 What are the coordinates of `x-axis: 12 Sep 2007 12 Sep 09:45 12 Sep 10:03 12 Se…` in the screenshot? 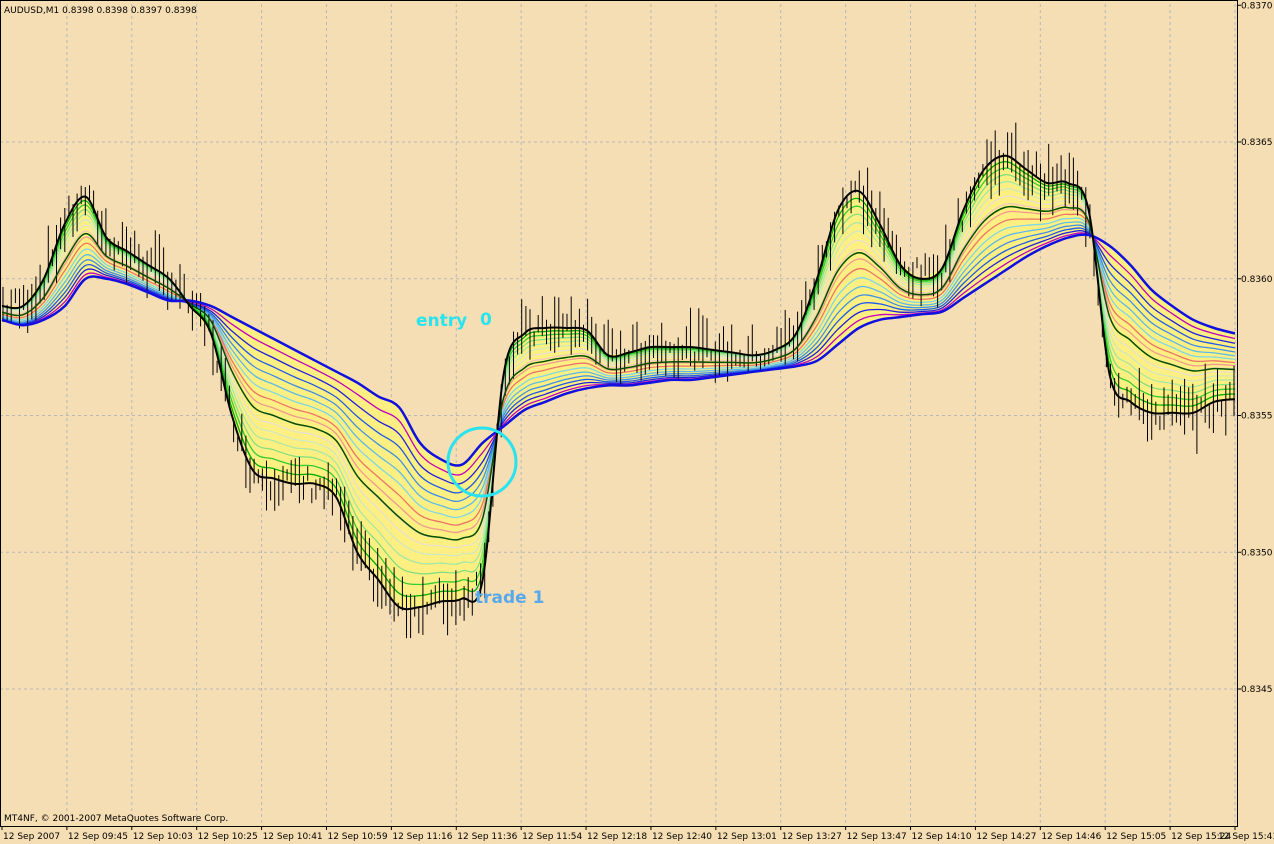 It's located at (637, 834).